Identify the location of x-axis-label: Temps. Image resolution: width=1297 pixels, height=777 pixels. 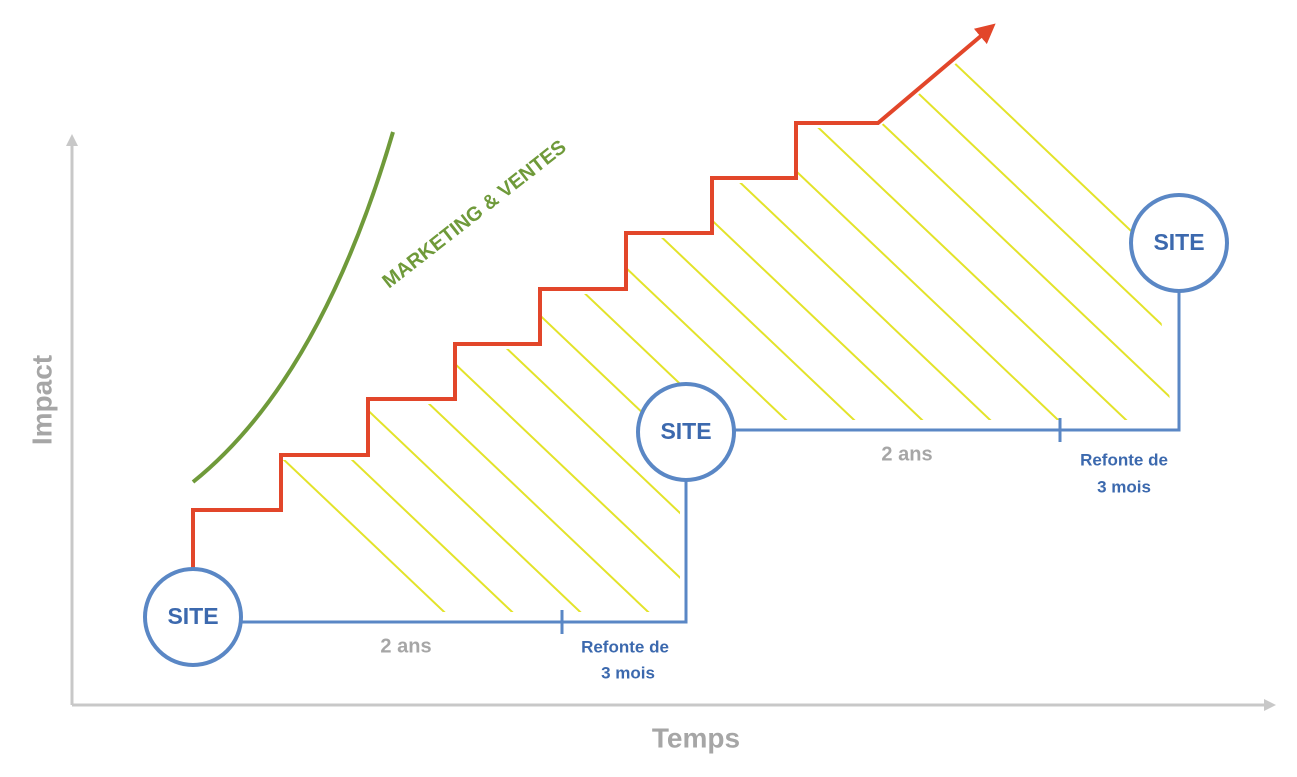
(696, 737).